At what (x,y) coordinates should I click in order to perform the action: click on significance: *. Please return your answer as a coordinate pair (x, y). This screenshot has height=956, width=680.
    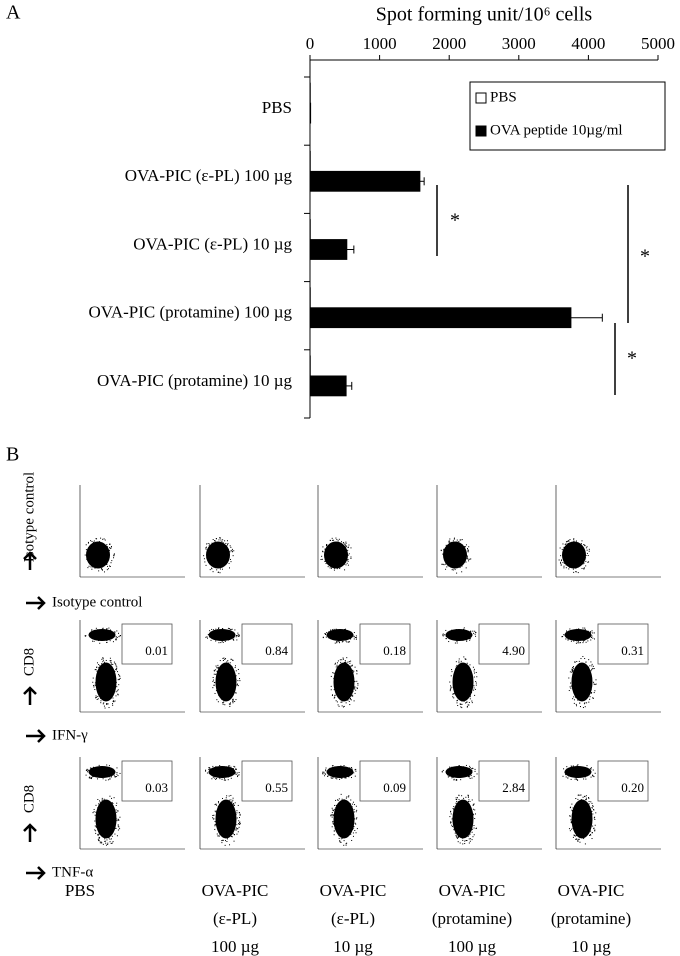
    Looking at the image, I should click on (632, 359).